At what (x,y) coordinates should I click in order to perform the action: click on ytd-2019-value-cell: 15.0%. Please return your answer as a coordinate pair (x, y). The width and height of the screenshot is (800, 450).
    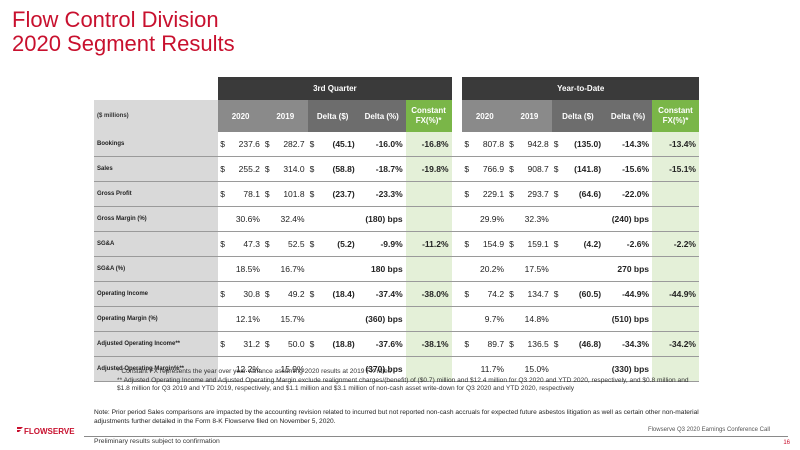
    Looking at the image, I should click on (534, 369).